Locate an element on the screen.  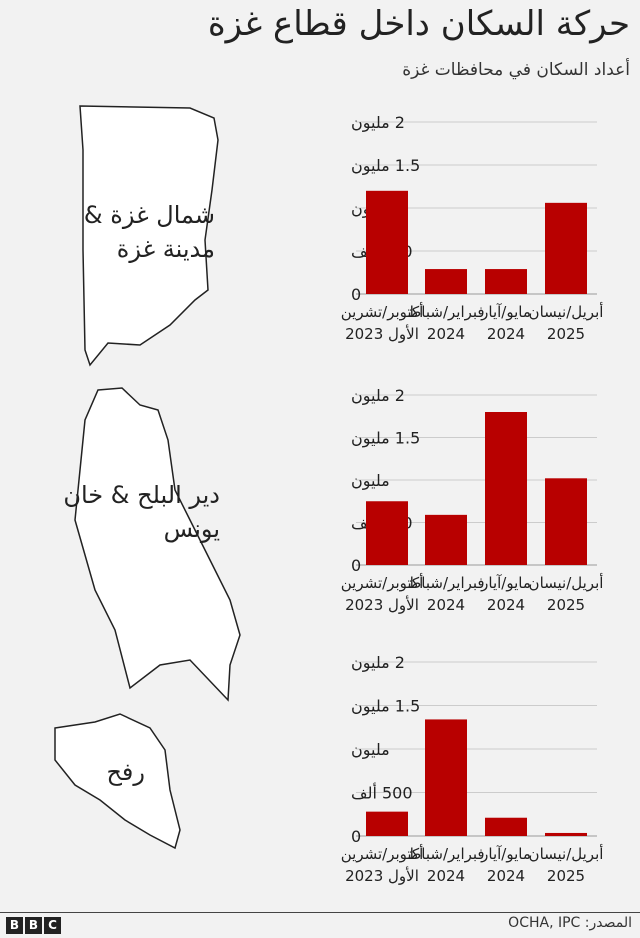
source-note: المصدر: OCHA, IPC is located at coordinates (570, 923).